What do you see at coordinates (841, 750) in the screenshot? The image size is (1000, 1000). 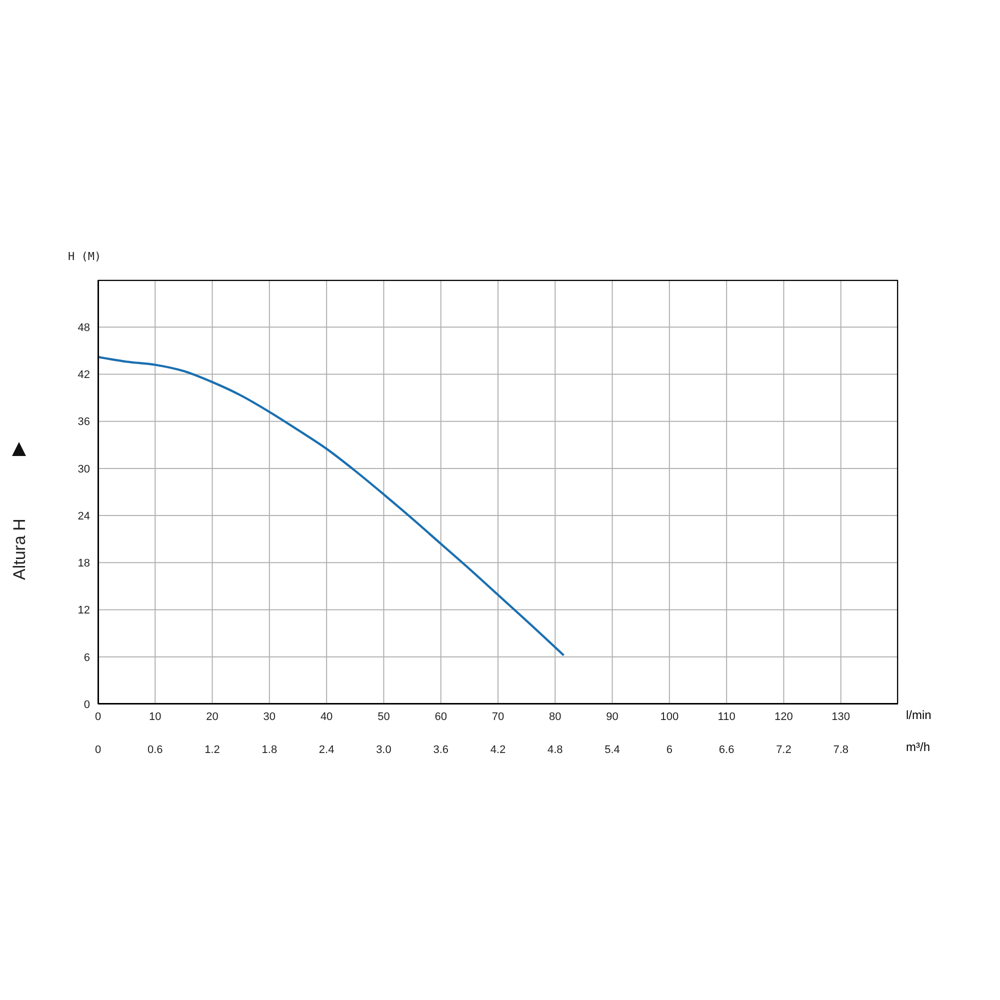 I see `x2-tick-label: 7.8` at bounding box center [841, 750].